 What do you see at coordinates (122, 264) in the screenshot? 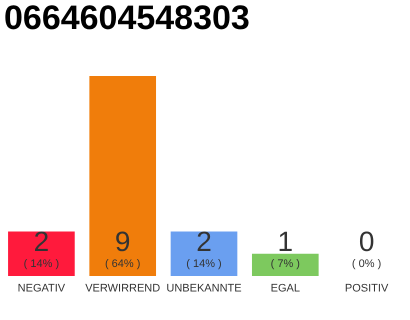
I see `annotation: ( 64% )` at bounding box center [122, 264].